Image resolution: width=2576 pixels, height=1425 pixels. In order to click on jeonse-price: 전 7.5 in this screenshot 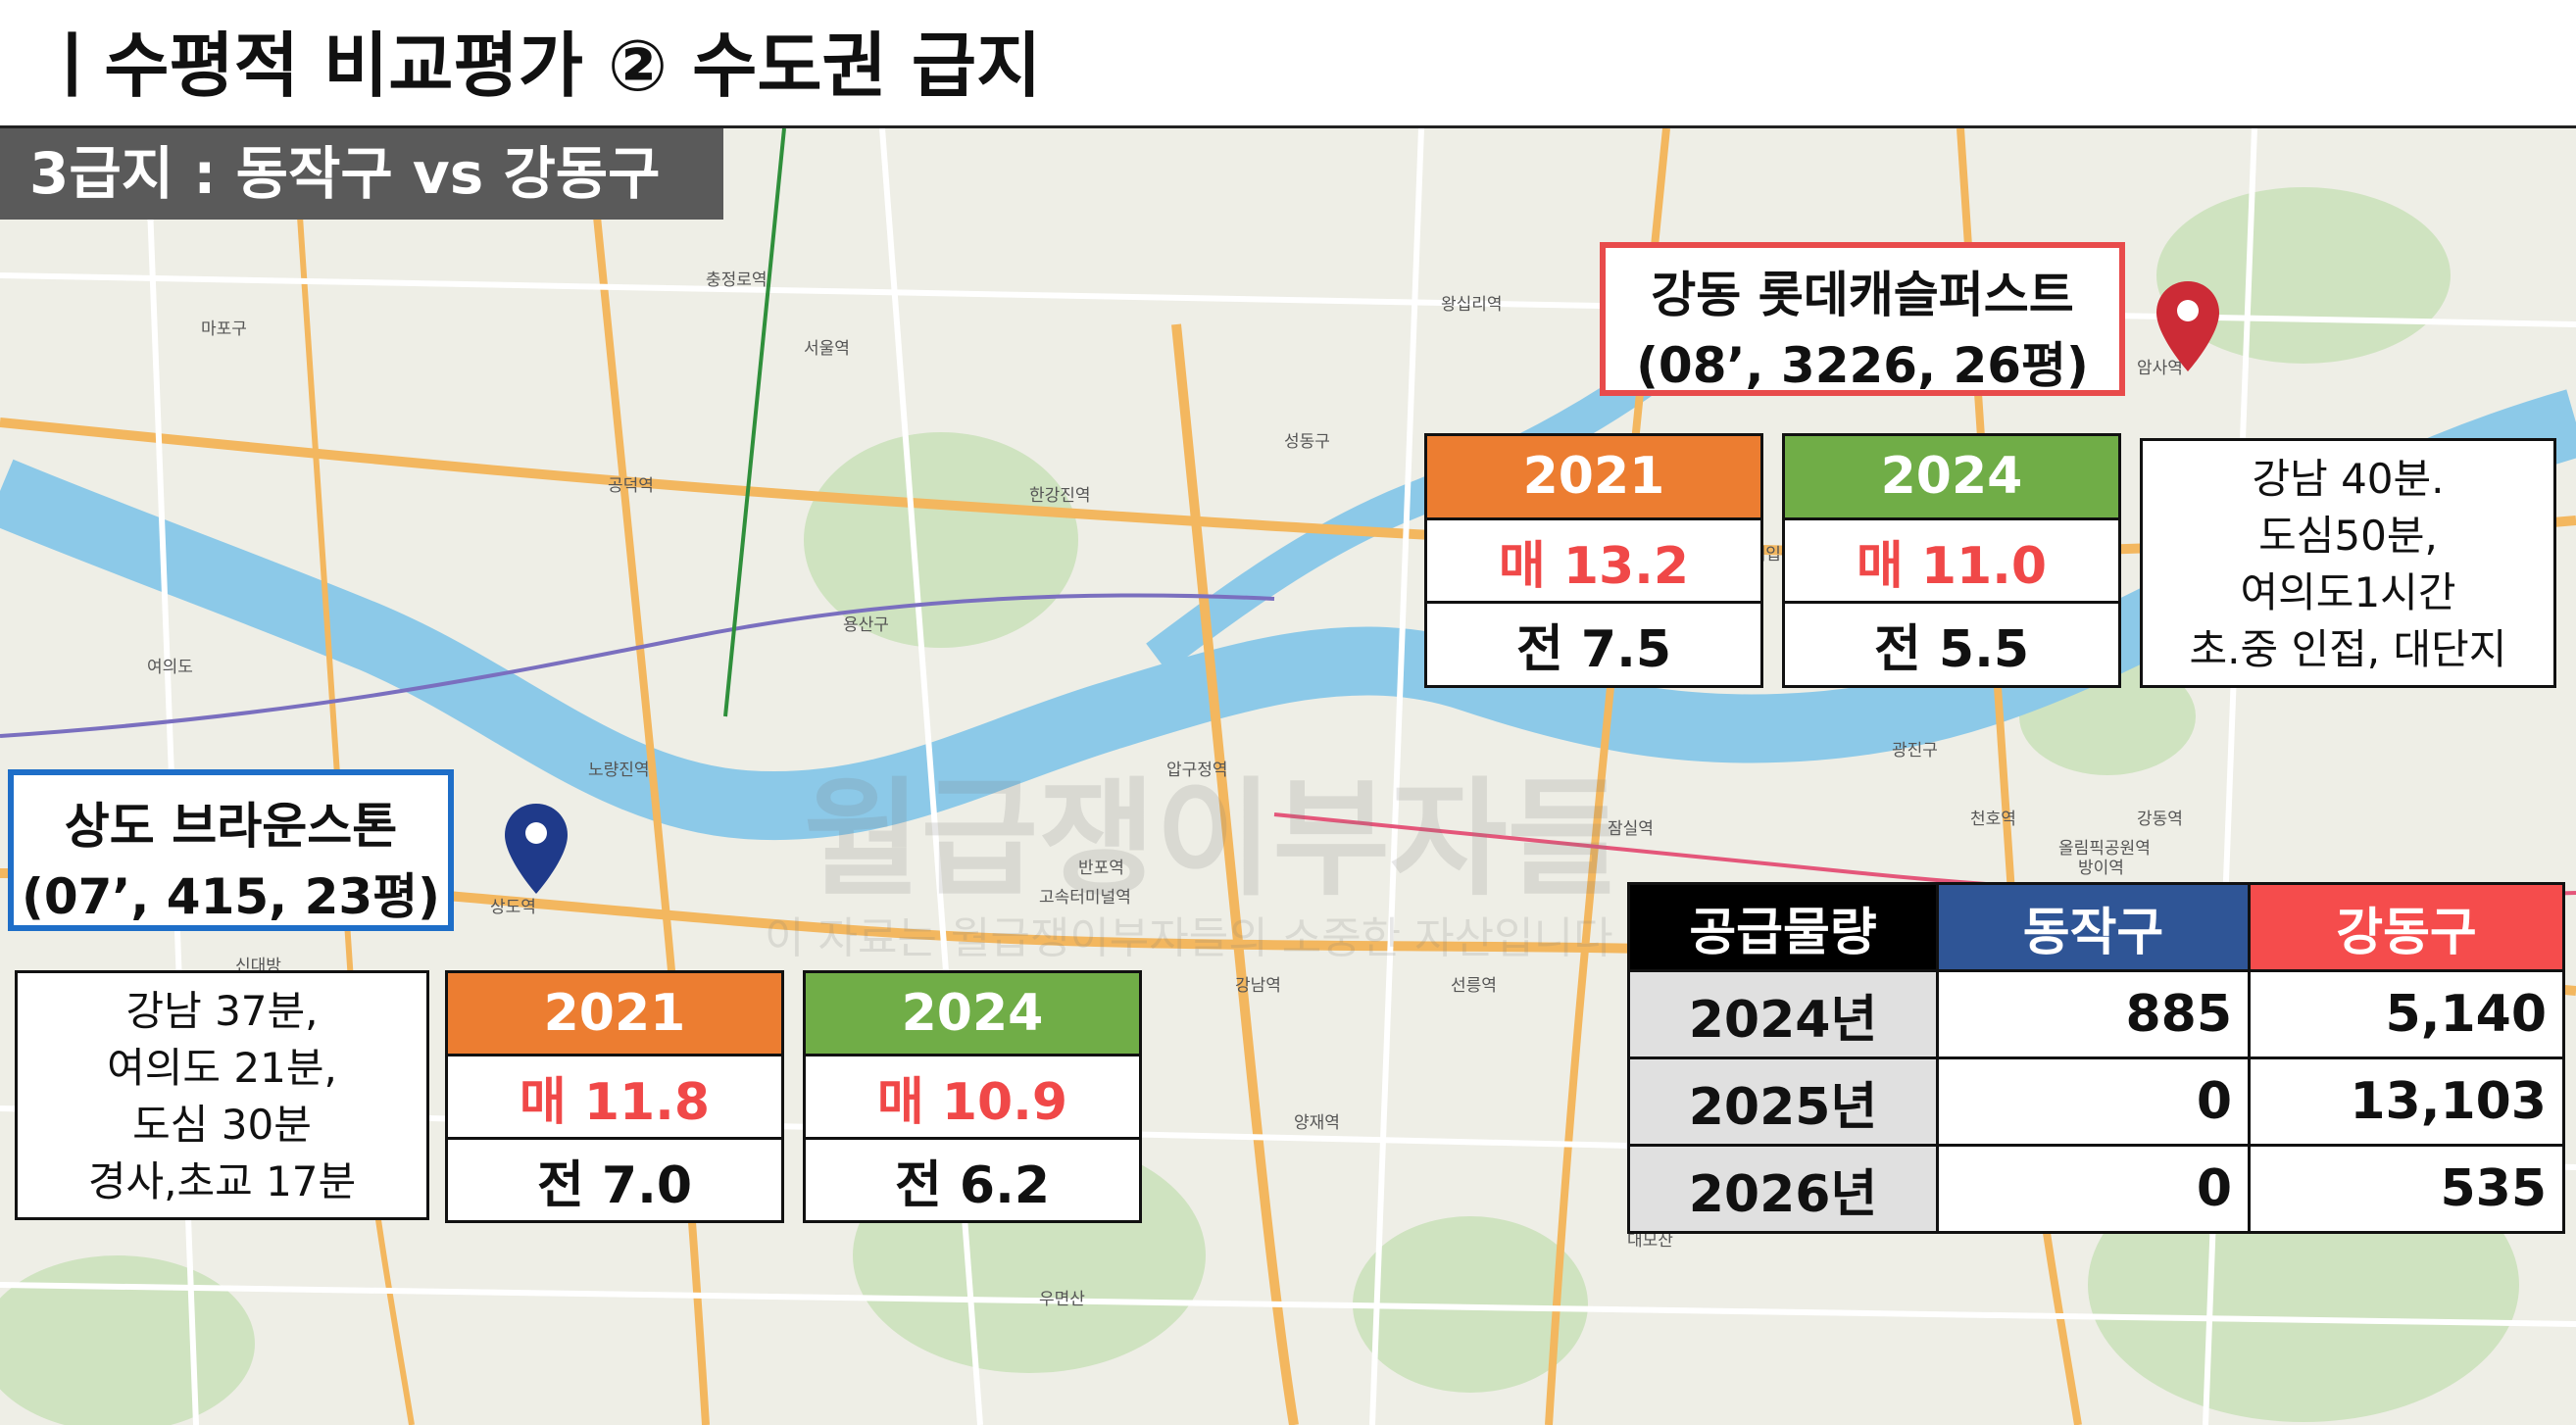, I will do `click(1593, 643)`.